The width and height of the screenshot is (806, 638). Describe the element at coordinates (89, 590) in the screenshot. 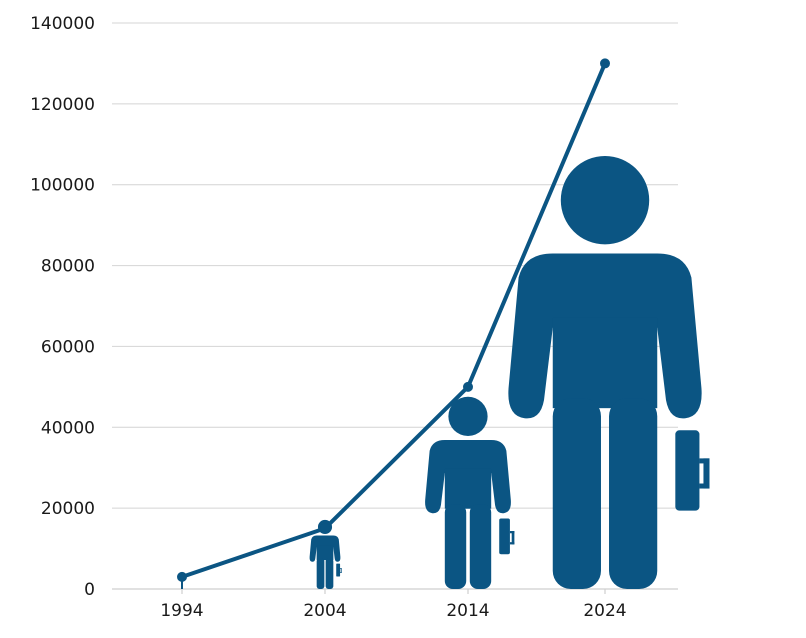

I see `y-tick-label: 0` at that location.